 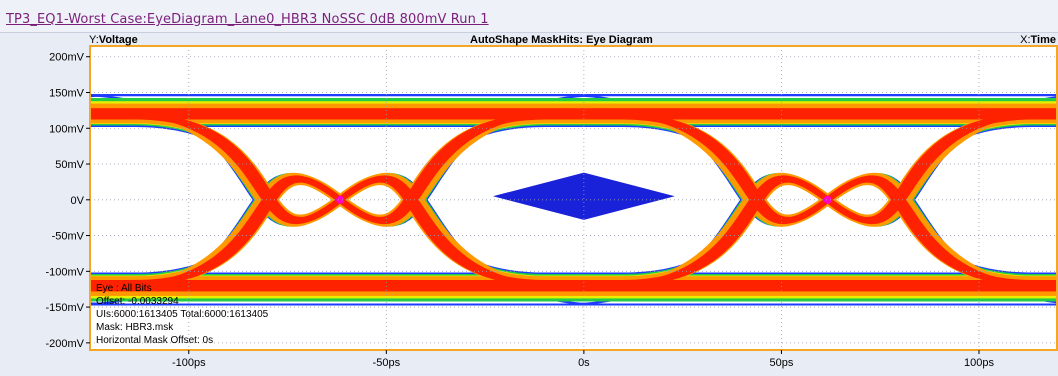 I want to click on y-axis-prefix: Y:, so click(x=94, y=40).